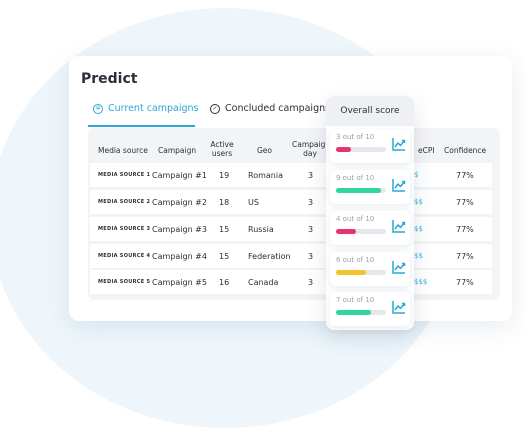 The width and height of the screenshot is (526, 428). What do you see at coordinates (310, 153) in the screenshot?
I see `header-campaign-day-line2: day` at bounding box center [310, 153].